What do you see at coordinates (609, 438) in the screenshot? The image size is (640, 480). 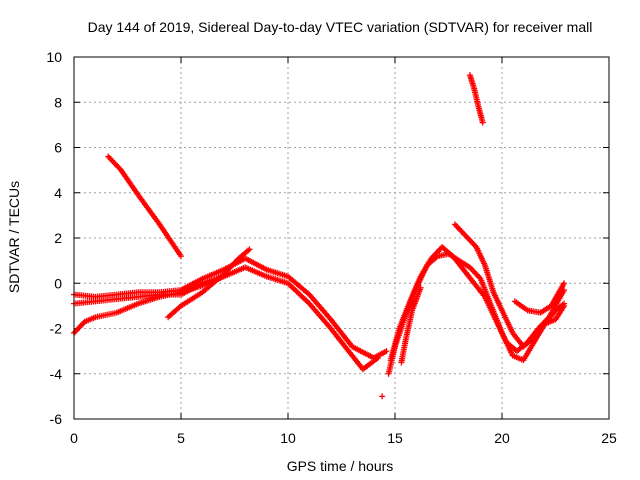 I see `x-tick-label: 25` at bounding box center [609, 438].